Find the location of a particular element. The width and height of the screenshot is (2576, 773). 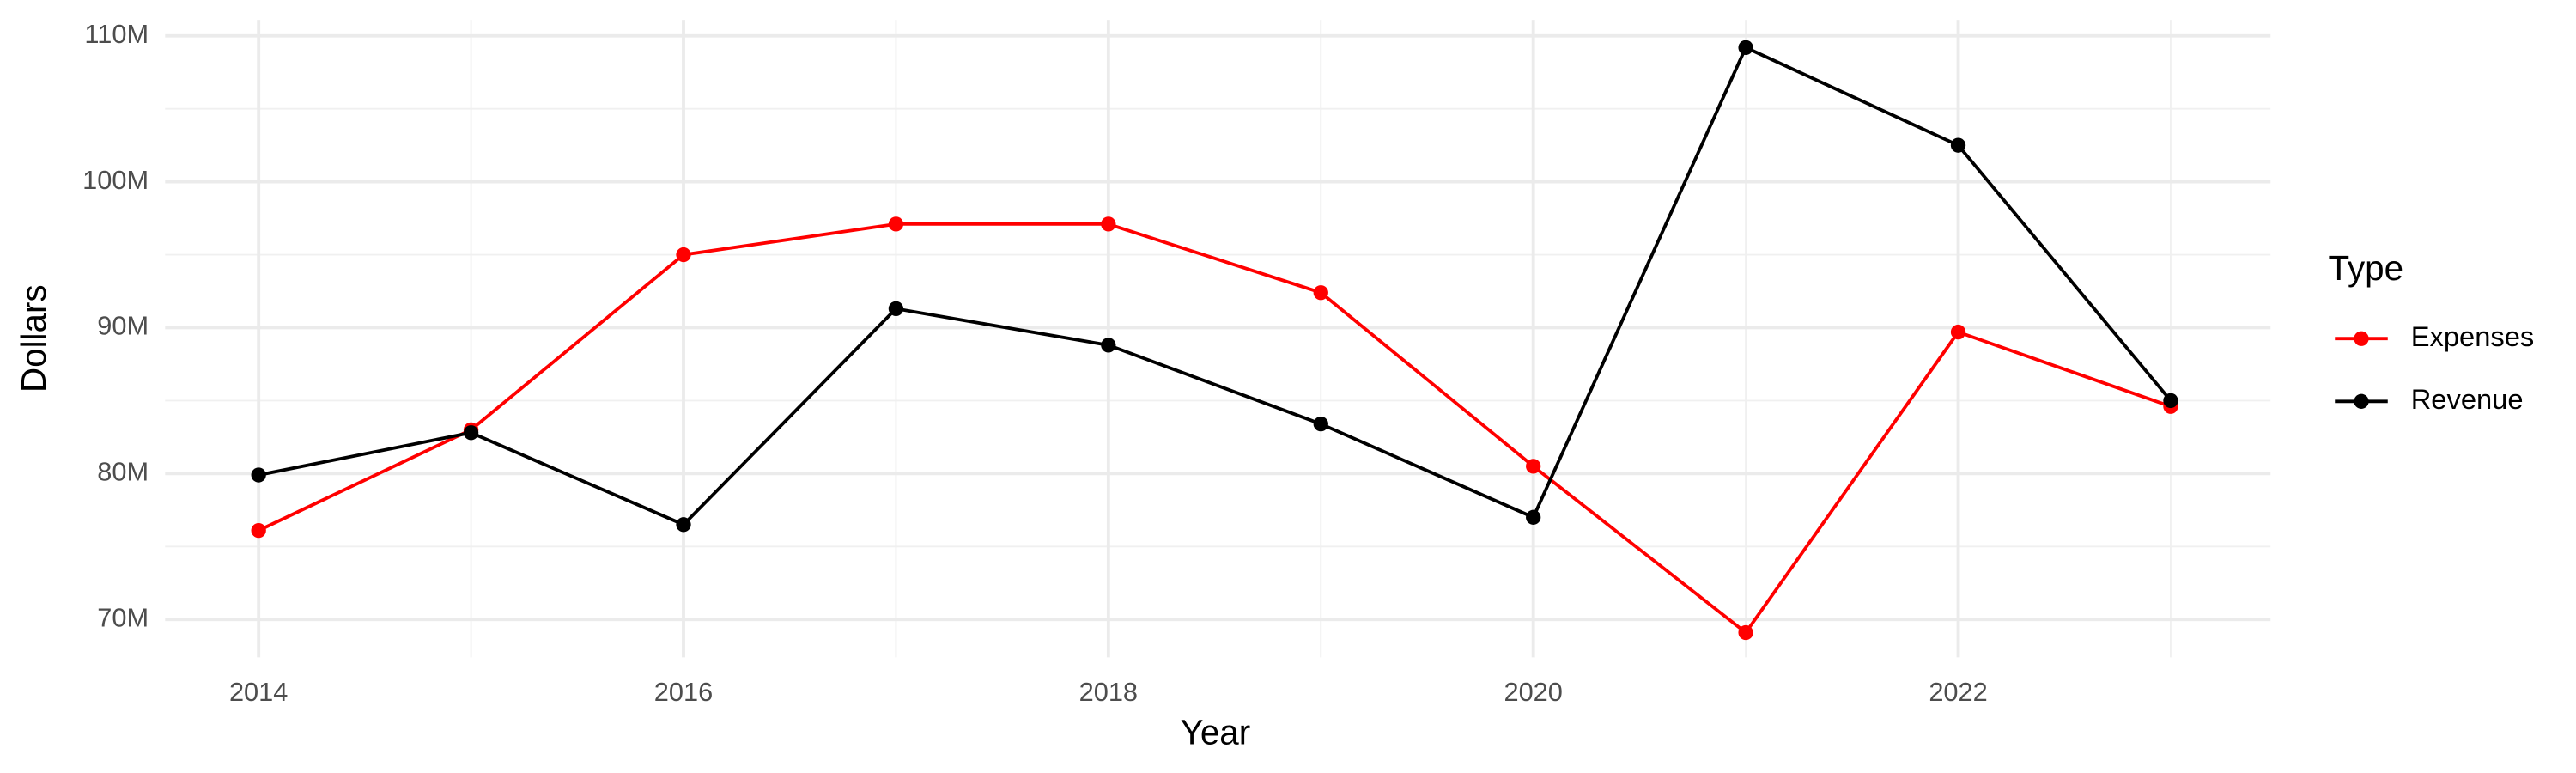

legend-title: Type is located at coordinates (2367, 268).